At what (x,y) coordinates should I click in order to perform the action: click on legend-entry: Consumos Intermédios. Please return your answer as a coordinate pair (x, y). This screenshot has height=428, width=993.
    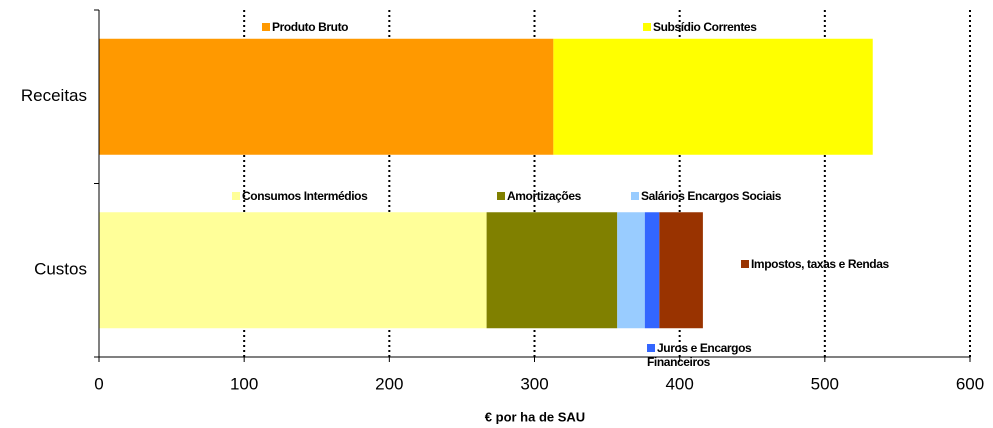
    Looking at the image, I should click on (300, 196).